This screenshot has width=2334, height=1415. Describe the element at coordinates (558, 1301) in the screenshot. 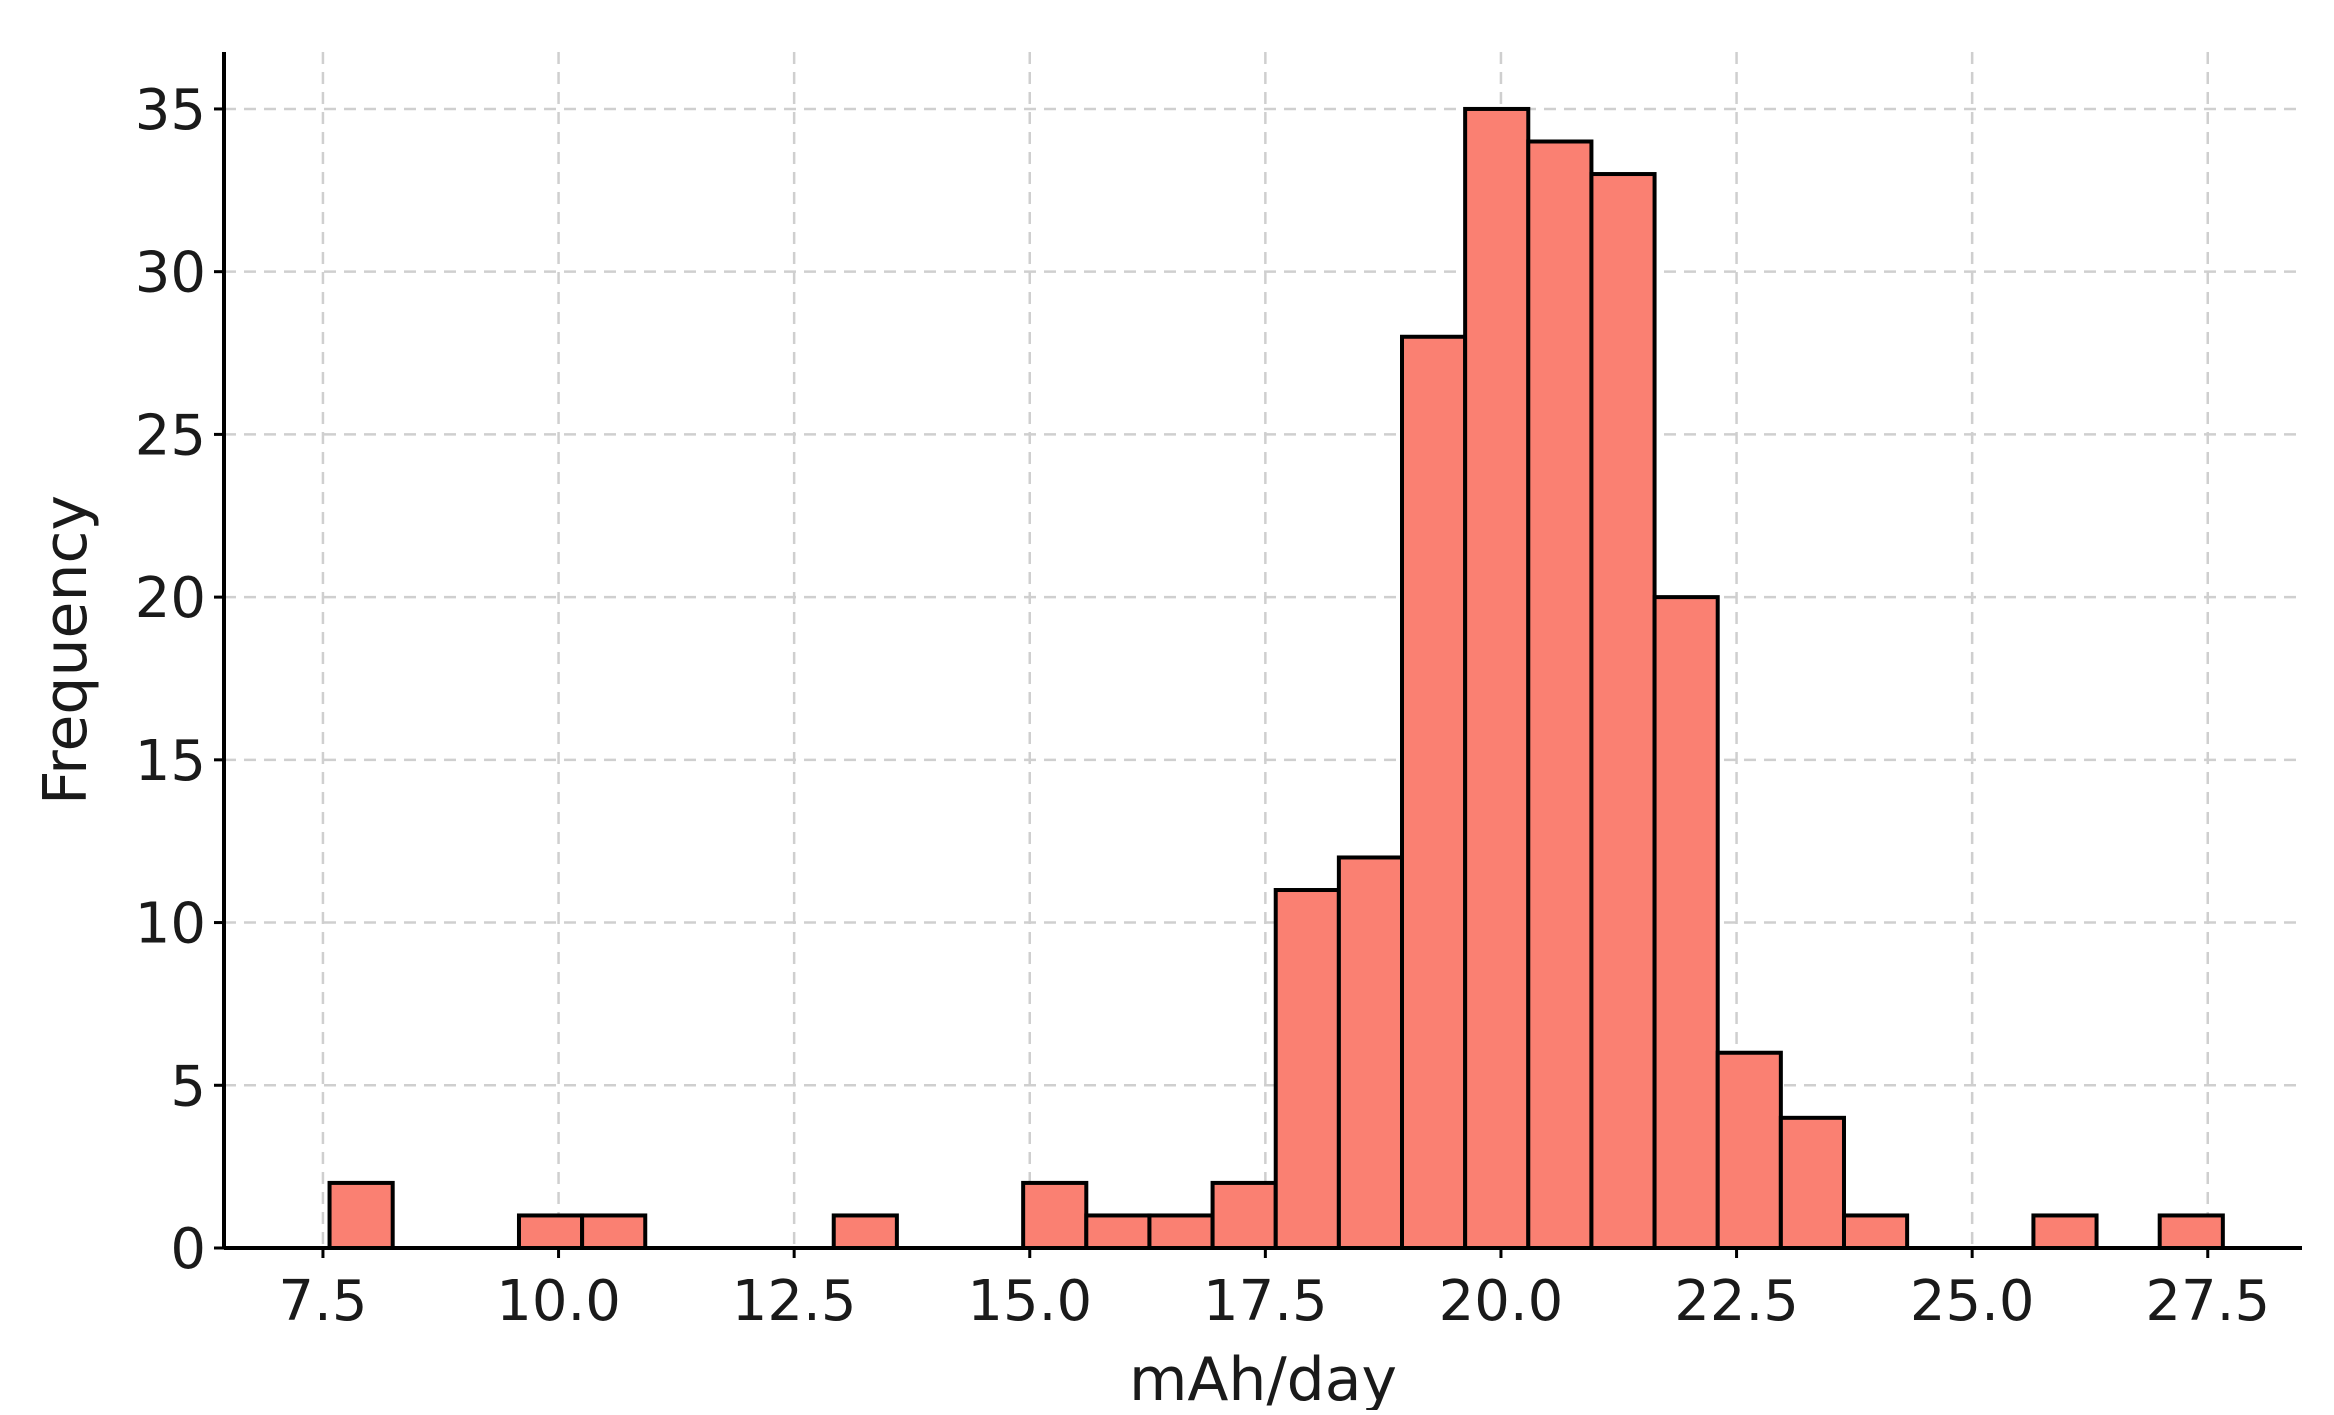

I see `x-tick-label: 10.0` at that location.